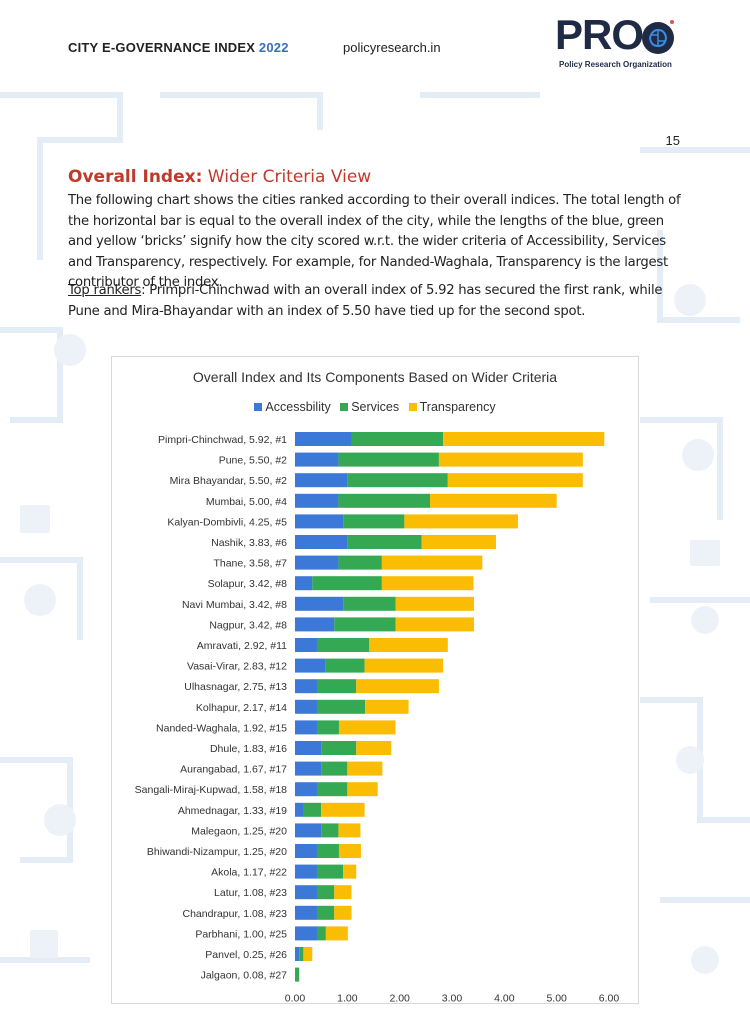  What do you see at coordinates (609, 998) in the screenshot?
I see `x-tick-label: 6.00` at bounding box center [609, 998].